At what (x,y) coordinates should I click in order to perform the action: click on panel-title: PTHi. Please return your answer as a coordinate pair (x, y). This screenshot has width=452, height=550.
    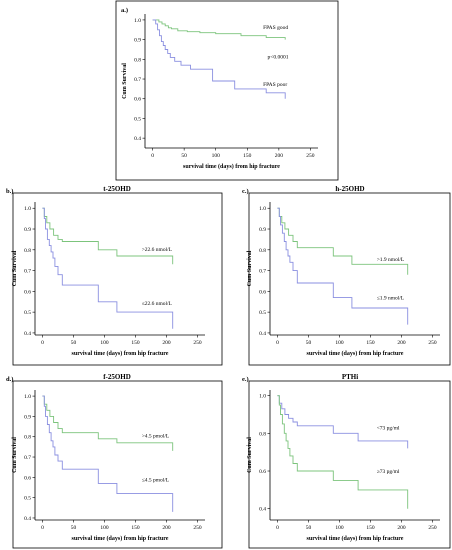
    Looking at the image, I should click on (350, 377).